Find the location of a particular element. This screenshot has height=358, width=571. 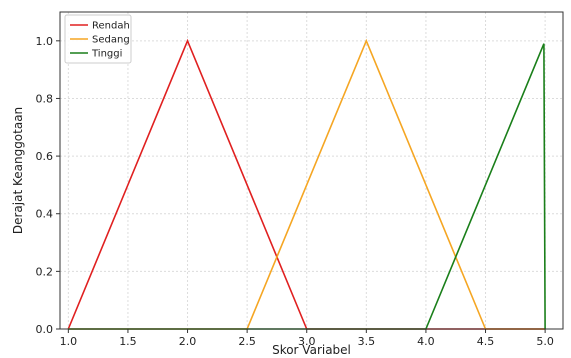

x-tick-label: 1.0 is located at coordinates (69, 341).